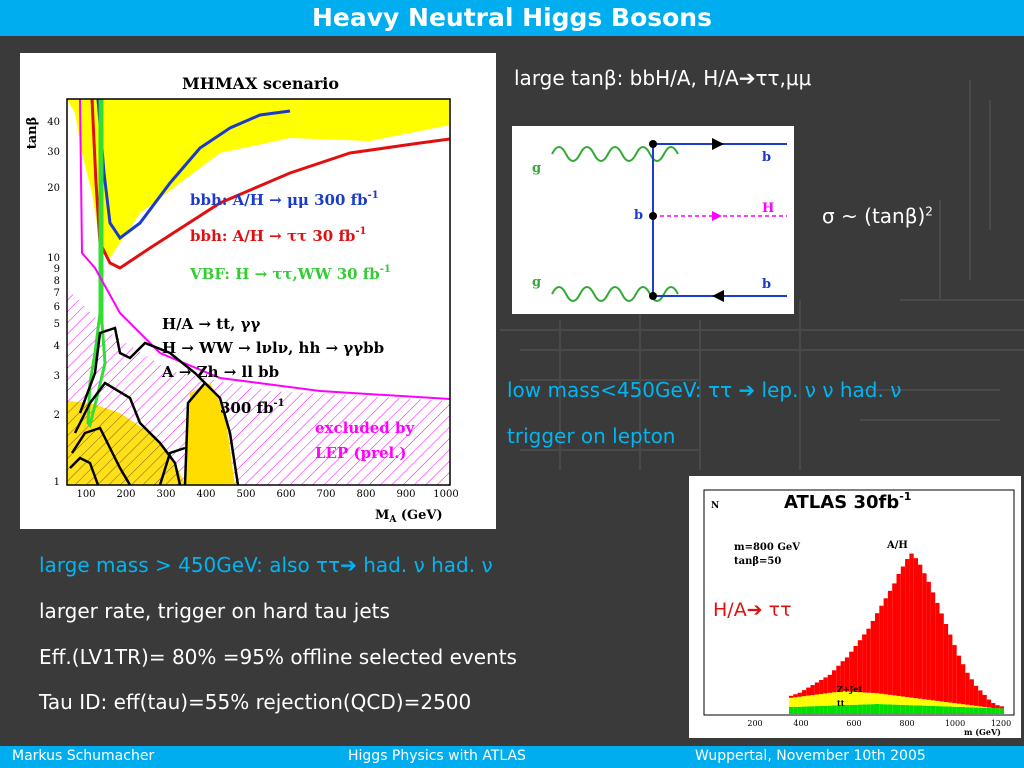 Image resolution: width=1024 pixels, height=768 pixels. Describe the element at coordinates (704, 390) in the screenshot. I see `low-mass-text: low mass<450GeV: ττ ➔ lep. ν ν had. ν` at that location.